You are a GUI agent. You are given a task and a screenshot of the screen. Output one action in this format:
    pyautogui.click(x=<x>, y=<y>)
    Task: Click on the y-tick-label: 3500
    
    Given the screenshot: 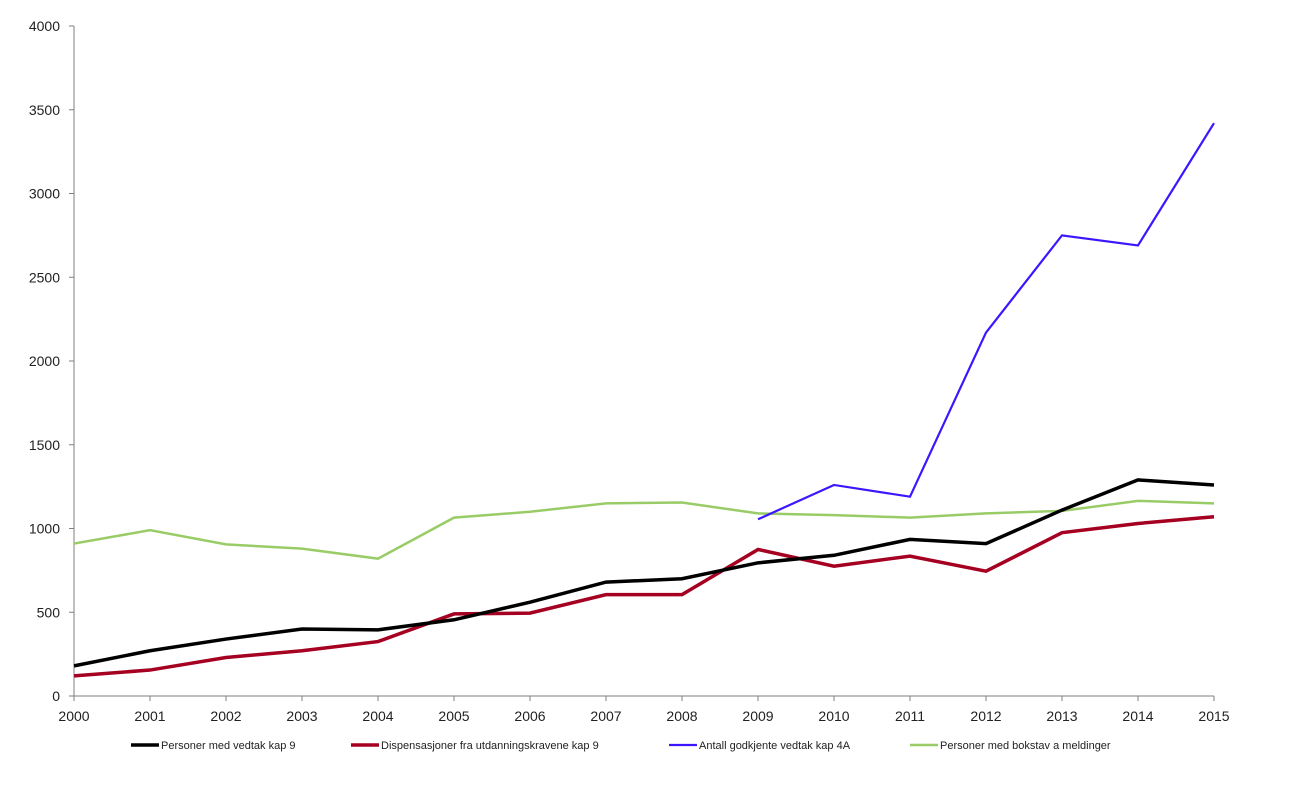 What is the action you would take?
    pyautogui.click(x=44, y=110)
    